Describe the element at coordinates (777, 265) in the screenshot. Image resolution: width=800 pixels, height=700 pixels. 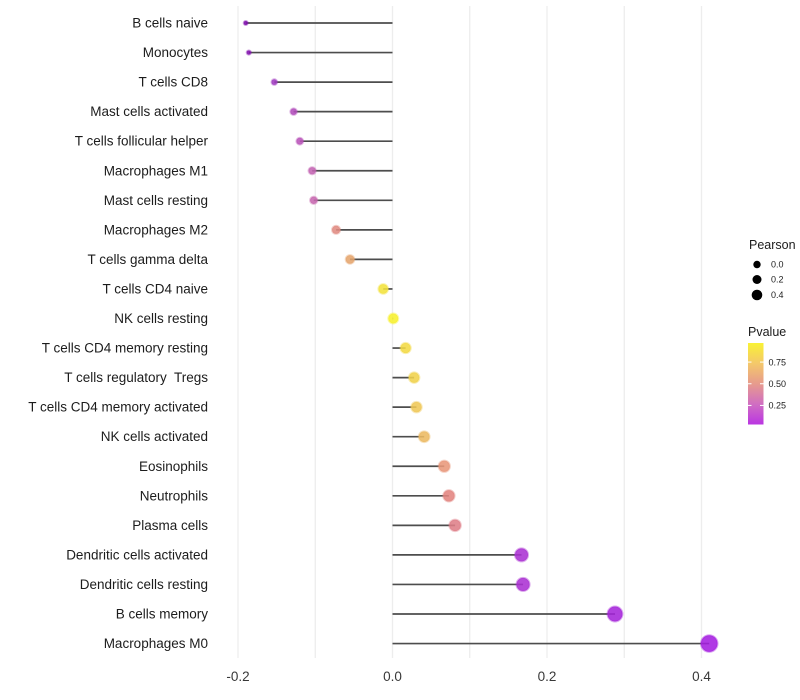
I see `size-legend-label: 0.0` at that location.